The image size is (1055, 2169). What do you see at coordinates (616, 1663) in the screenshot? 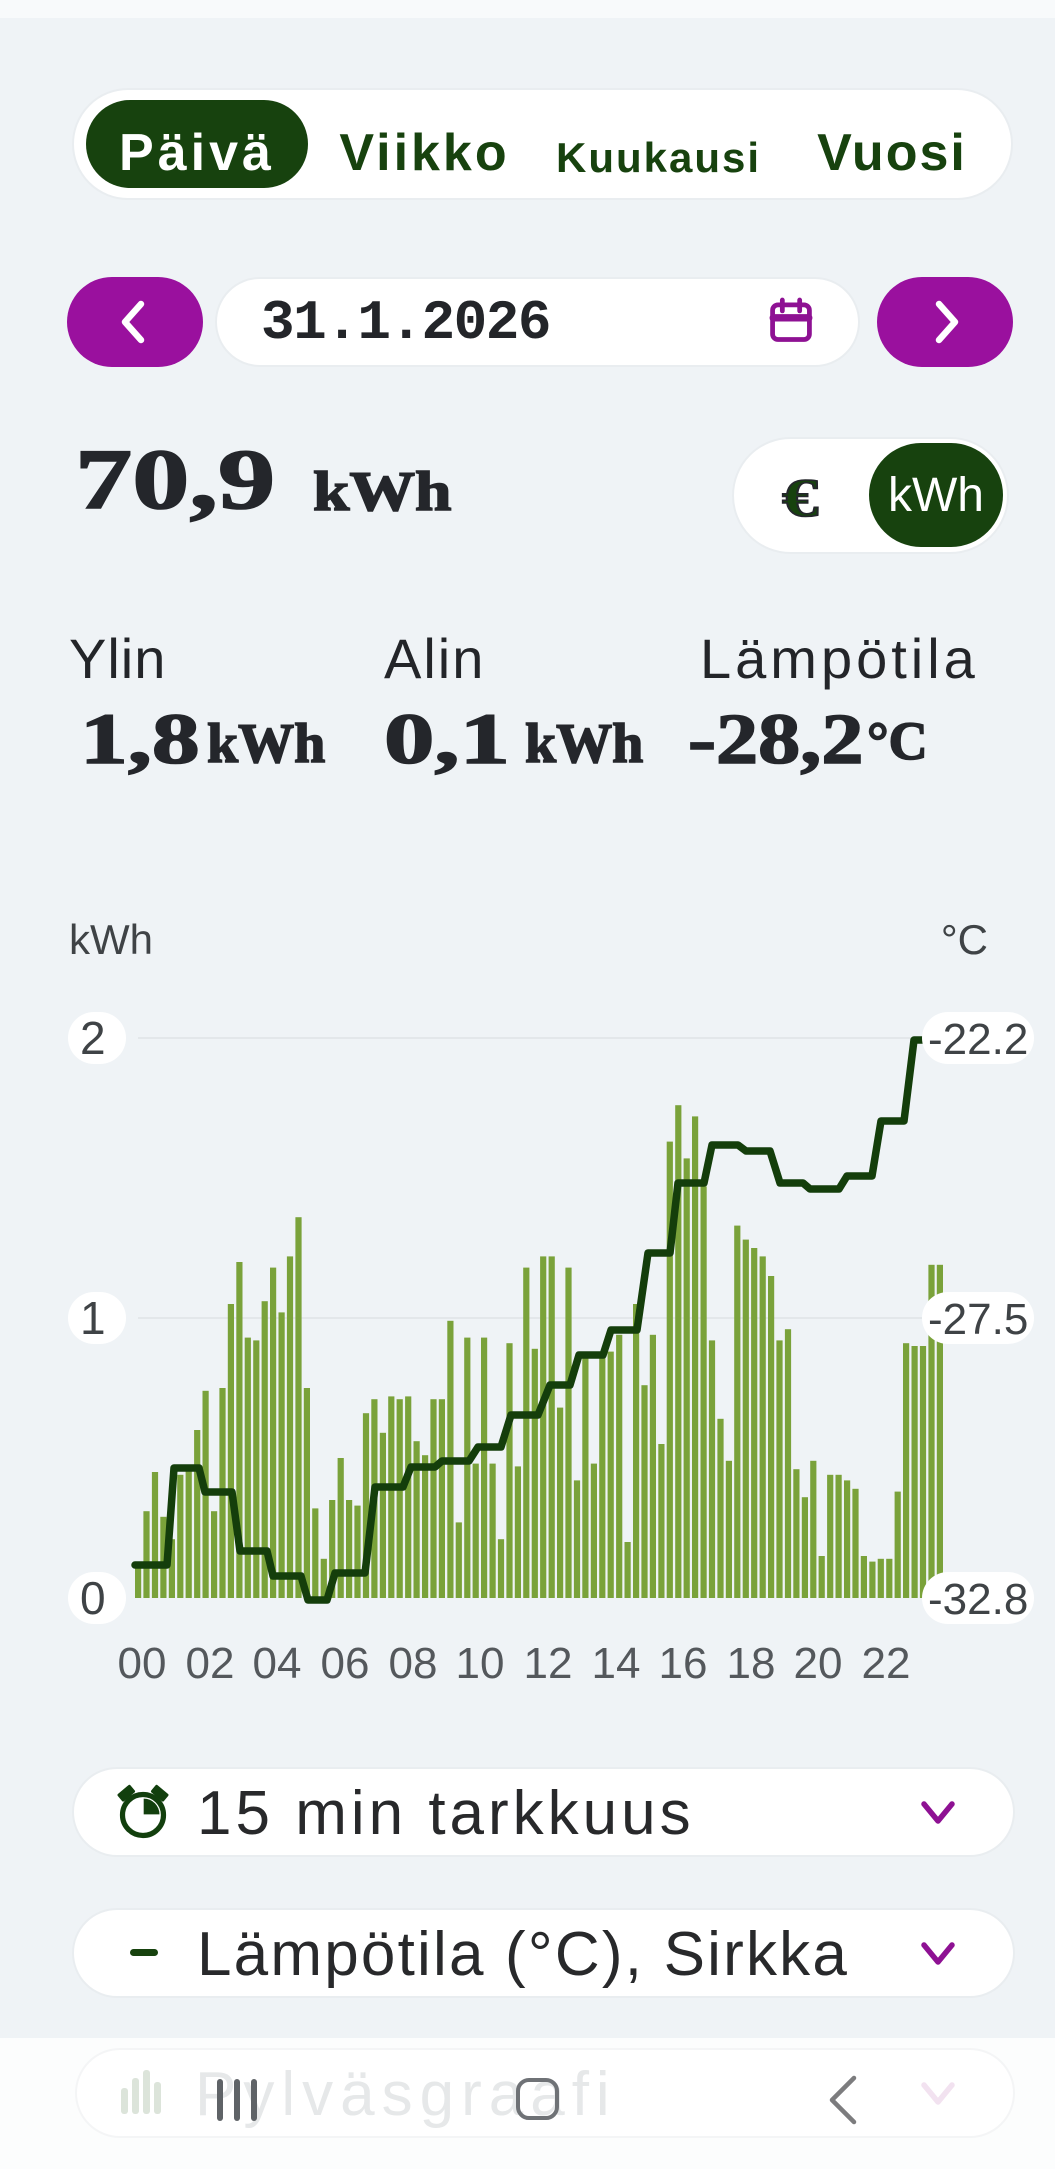
I see `svg-text: 14` at bounding box center [616, 1663].